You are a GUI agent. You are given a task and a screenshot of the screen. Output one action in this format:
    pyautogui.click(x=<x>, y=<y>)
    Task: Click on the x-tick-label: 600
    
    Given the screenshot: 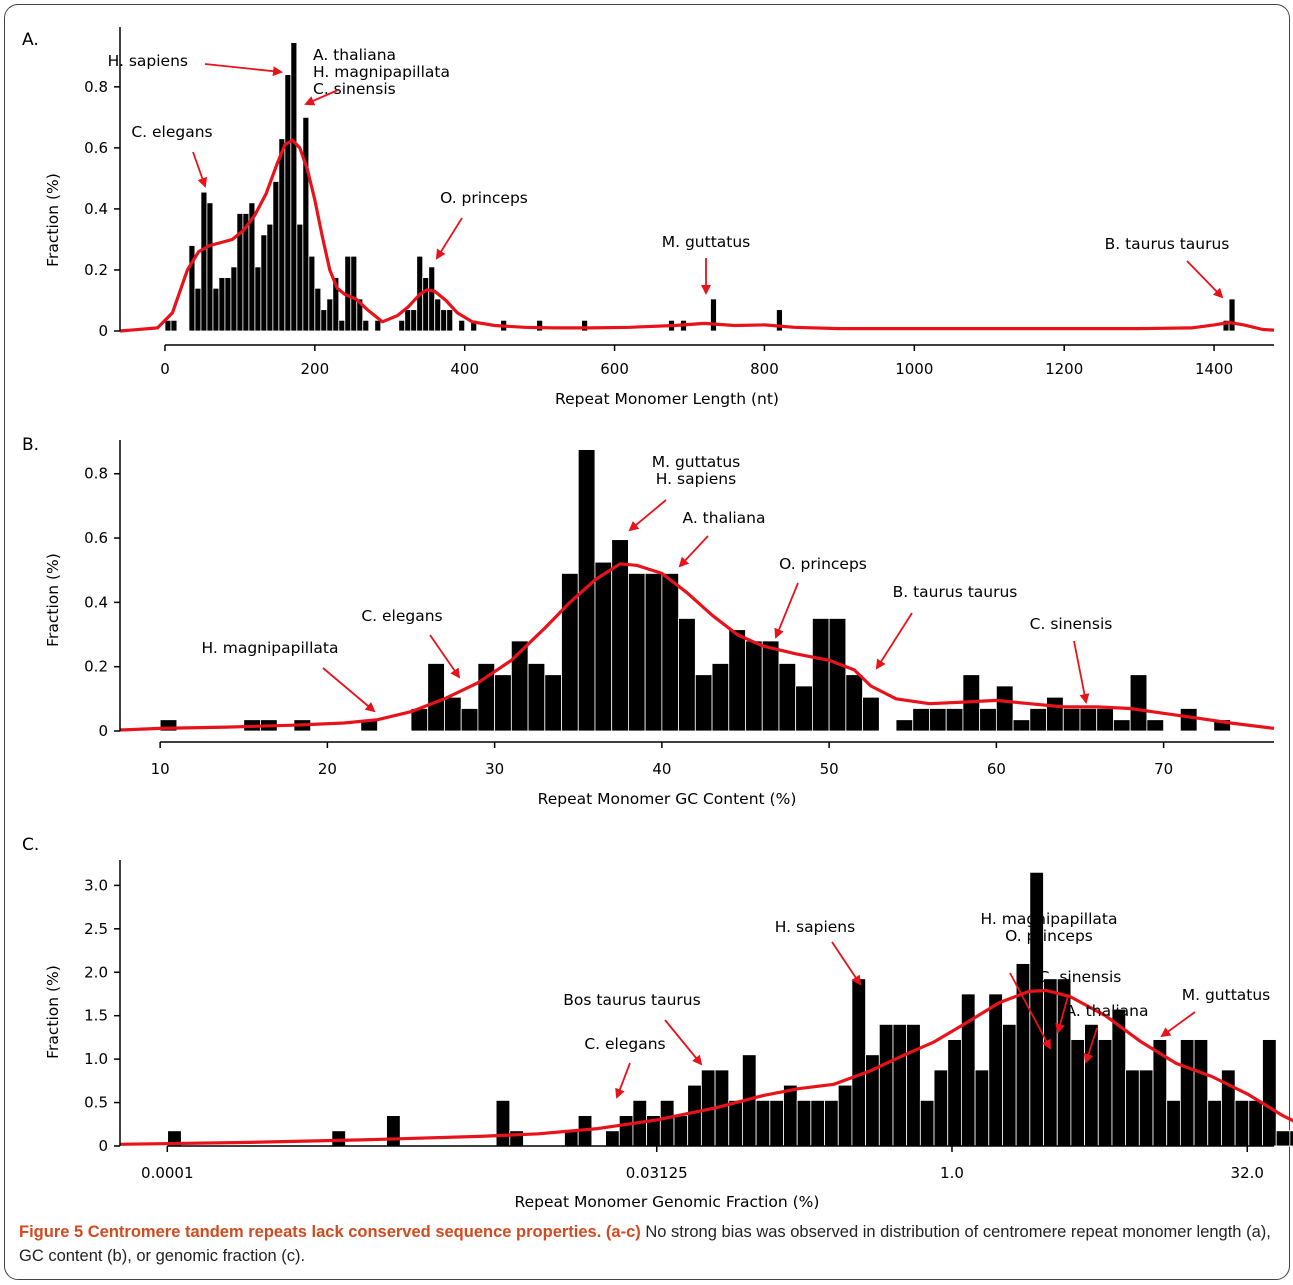 What is the action you would take?
    pyautogui.click(x=614, y=369)
    